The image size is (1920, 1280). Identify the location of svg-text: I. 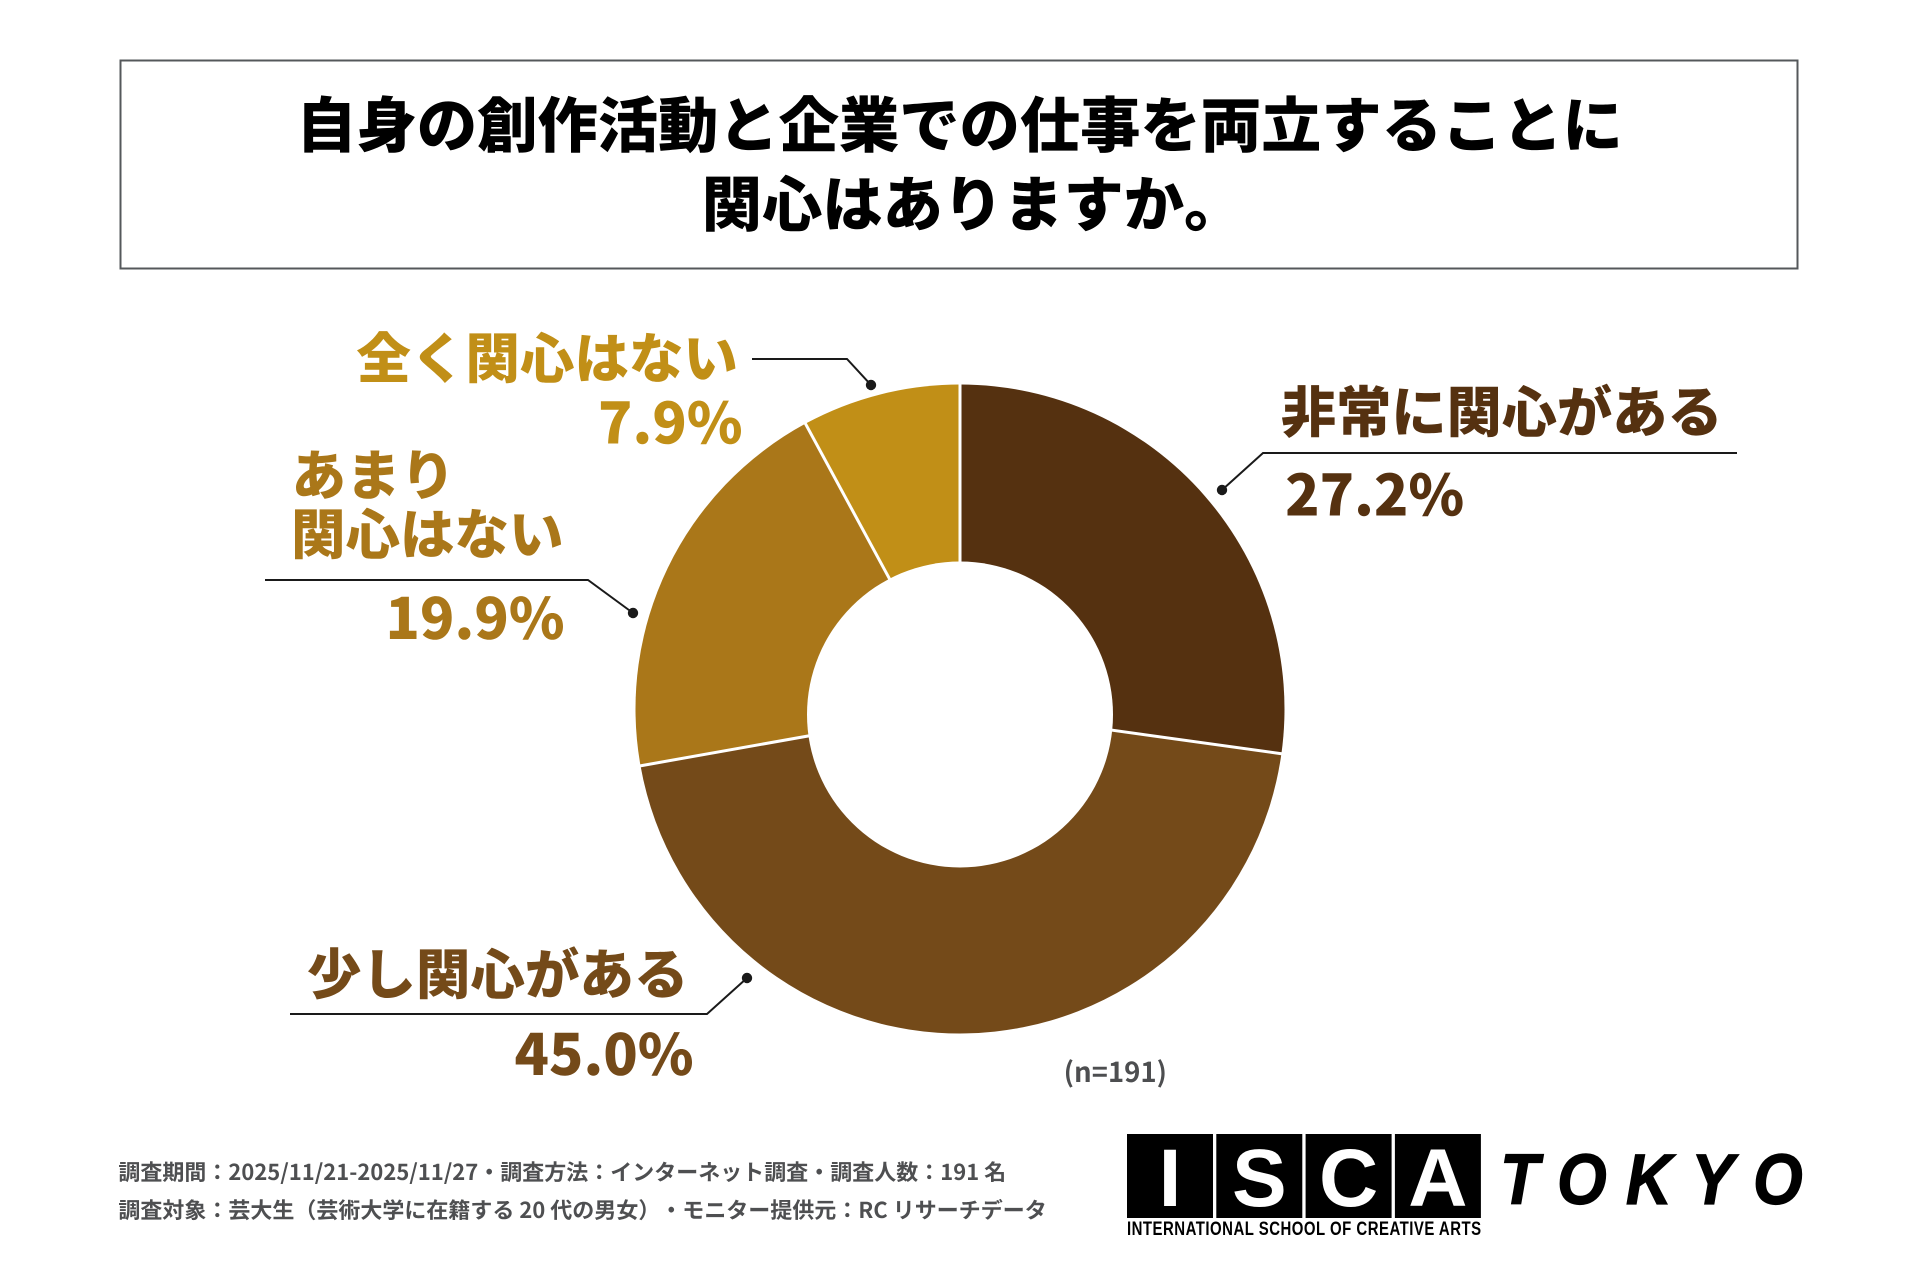
(1170, 1178).